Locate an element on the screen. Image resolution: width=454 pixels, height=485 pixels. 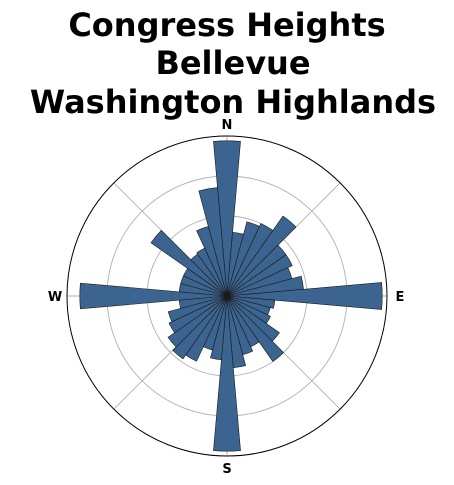
chart-title-line-2: Bellevue is located at coordinates (232, 63).